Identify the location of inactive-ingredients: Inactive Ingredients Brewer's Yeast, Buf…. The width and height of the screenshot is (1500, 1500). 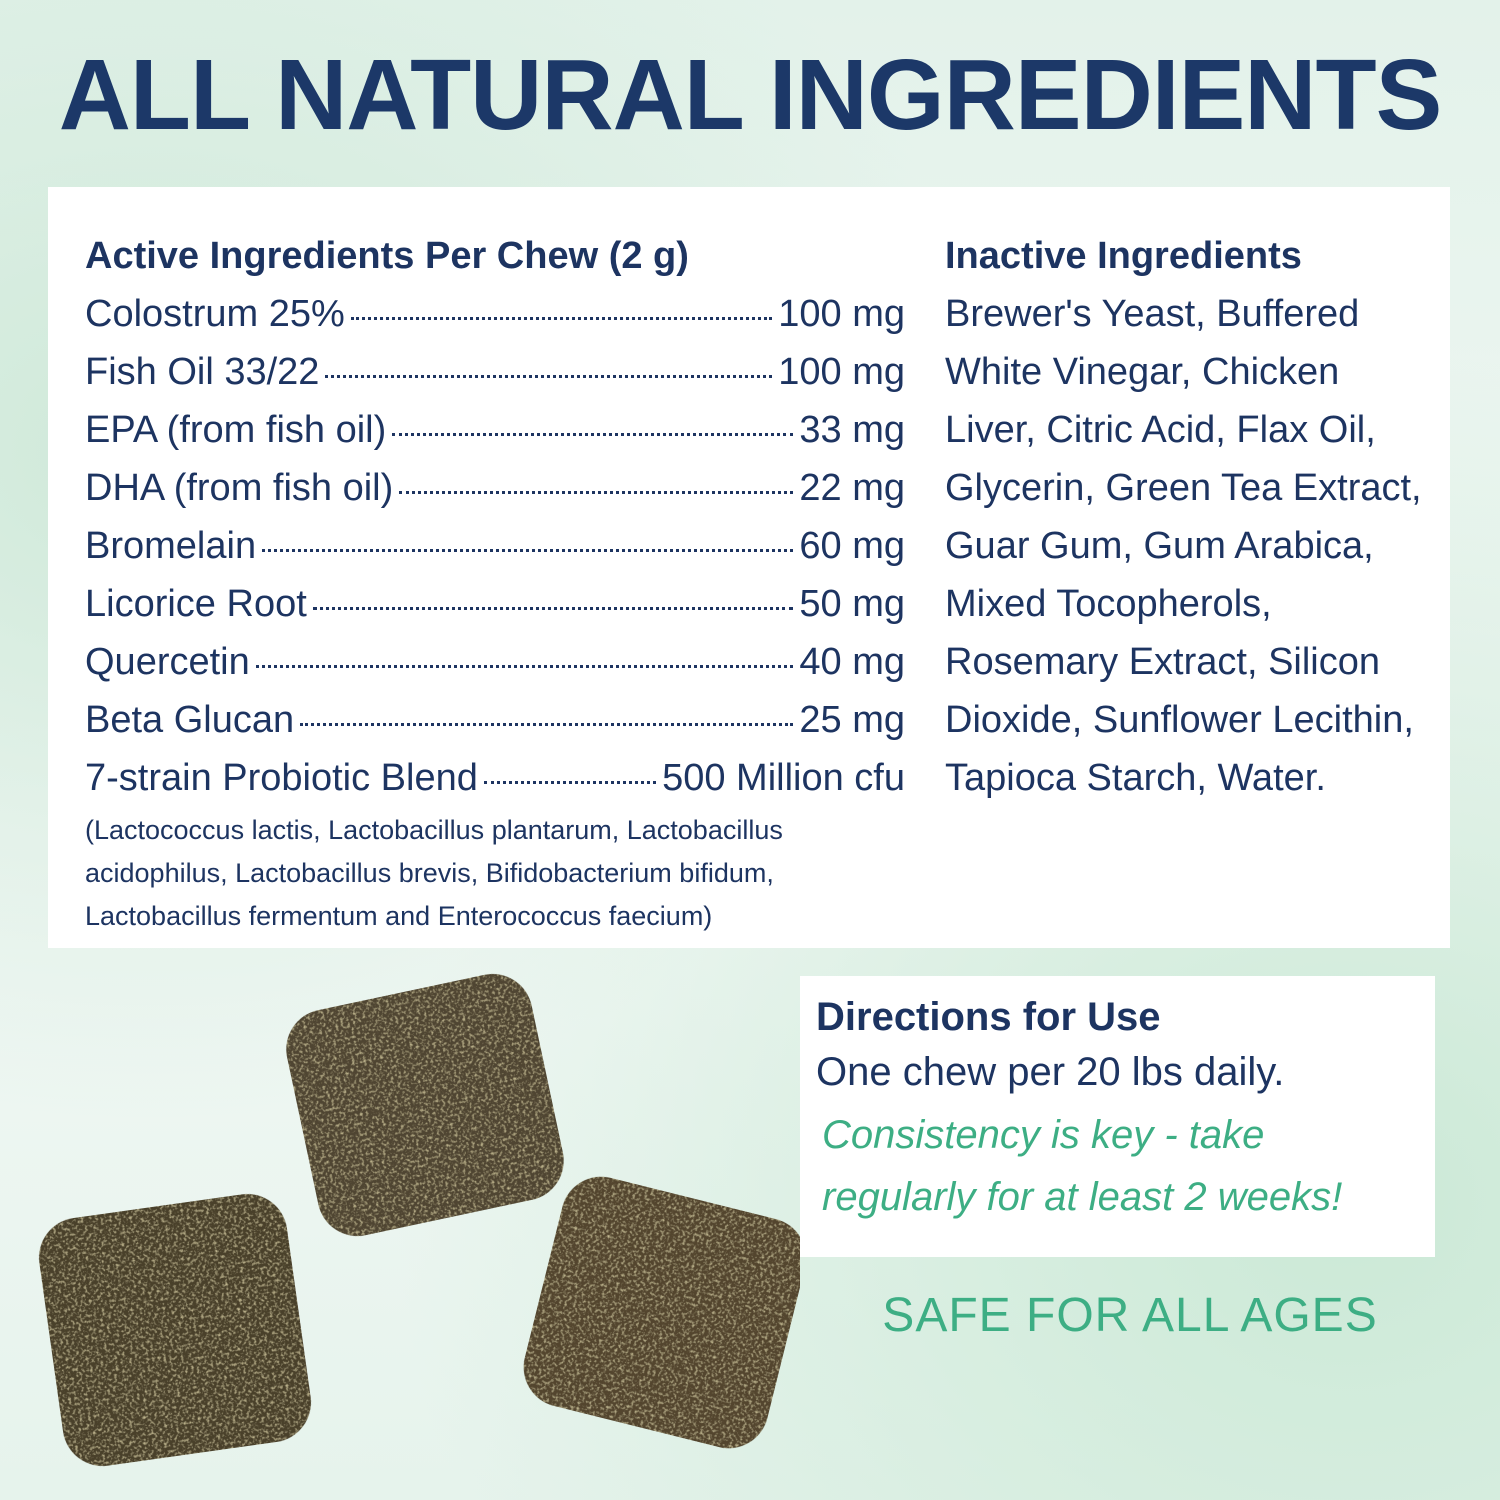
(1190, 517).